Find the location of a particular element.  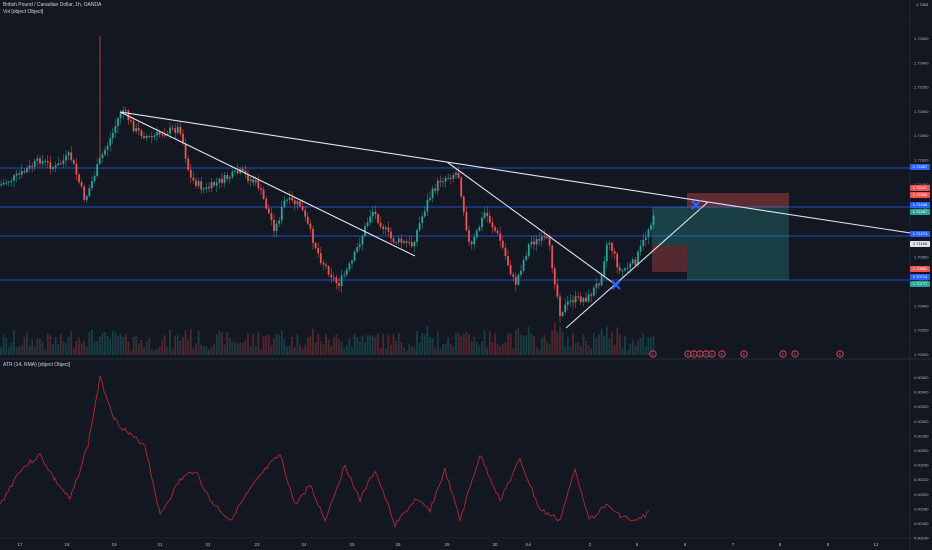

time-axis-label: 30 is located at coordinates (495, 544).